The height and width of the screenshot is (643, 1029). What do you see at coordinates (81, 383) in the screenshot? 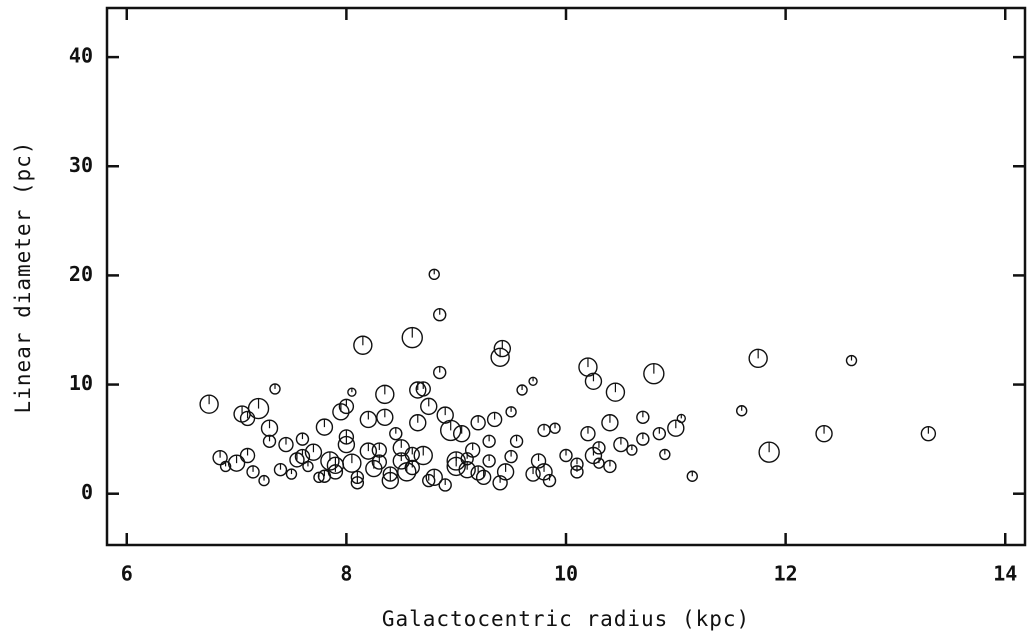
I see `y-tick-label: 10` at bounding box center [81, 383].